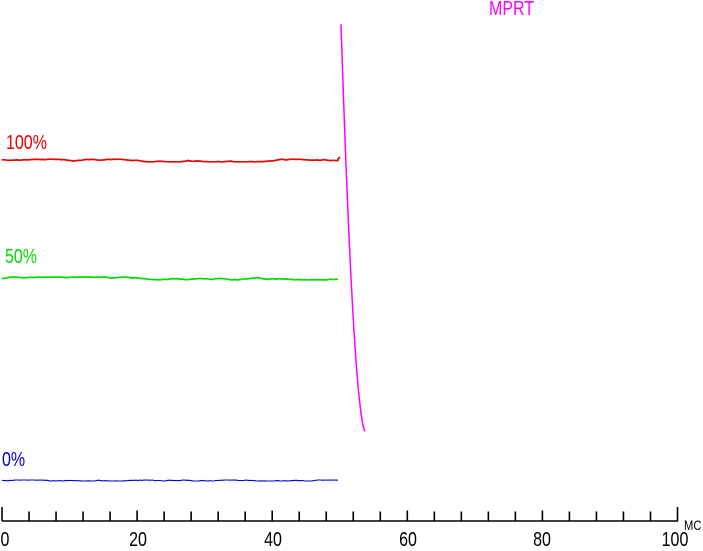 This screenshot has height=551, width=703. I want to click on trace-mprt, so click(353, 228).